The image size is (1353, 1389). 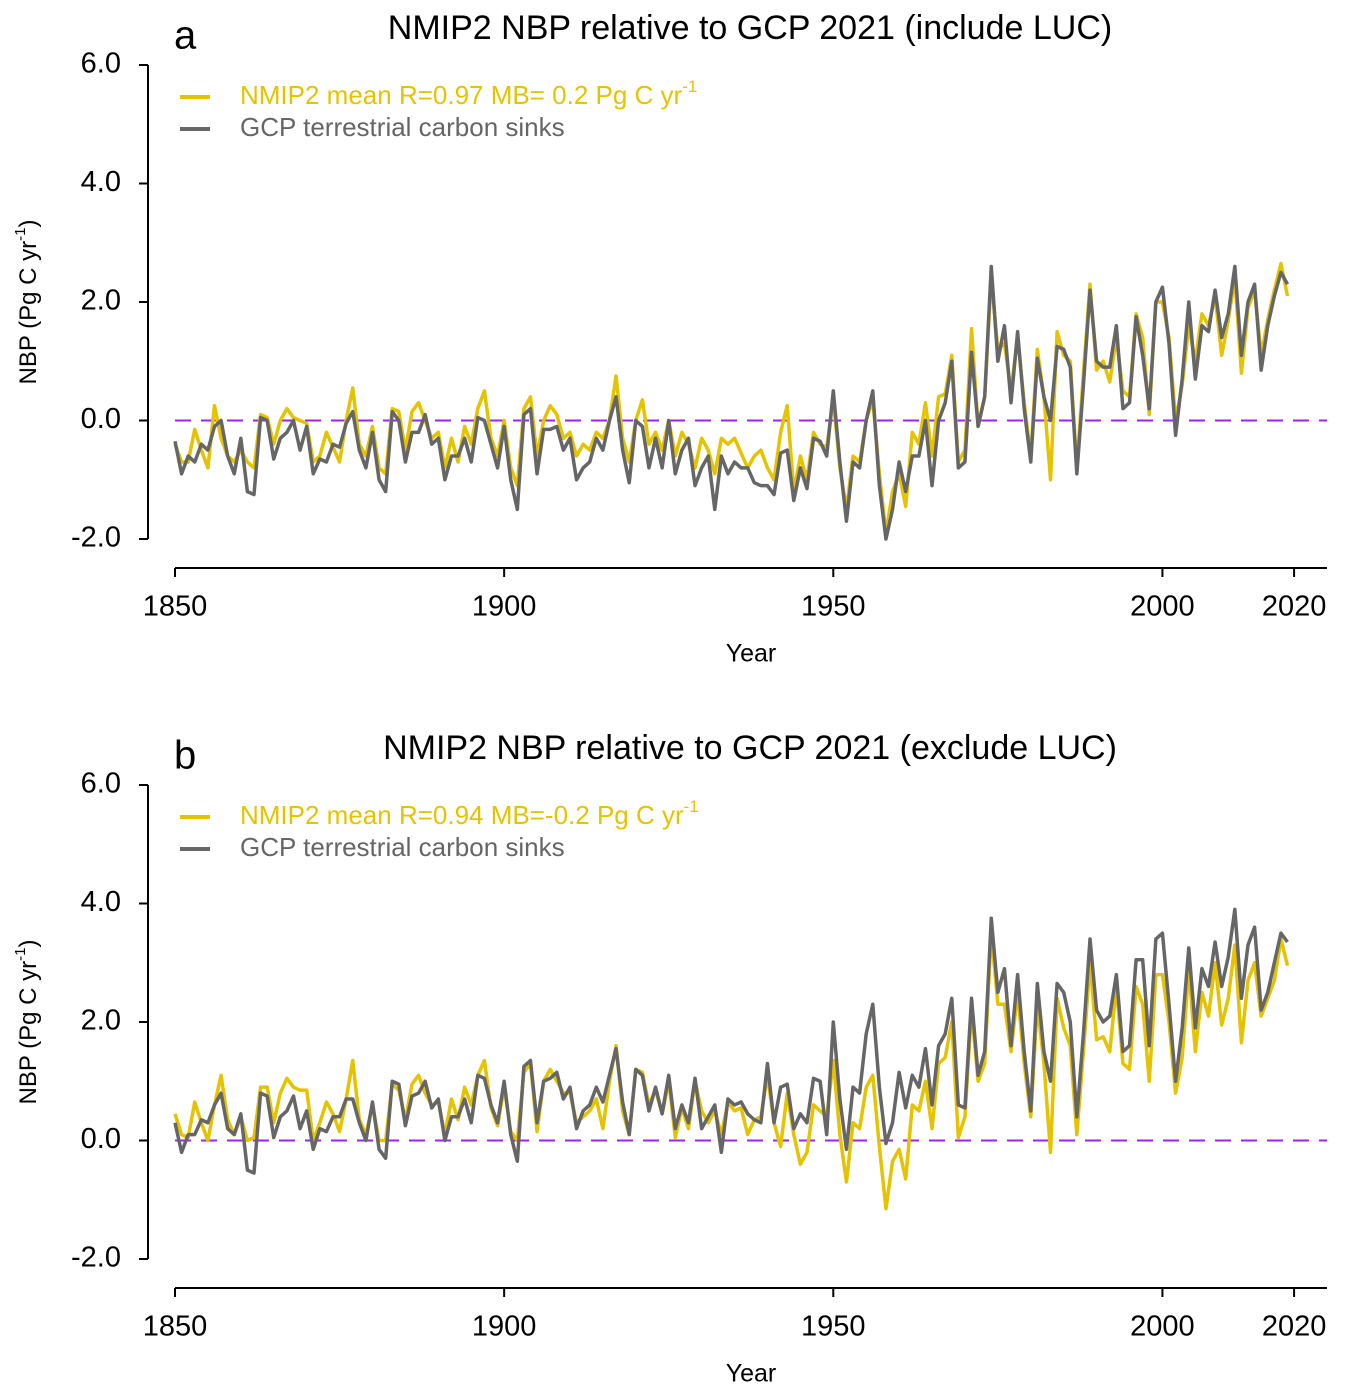 What do you see at coordinates (185, 756) in the screenshot?
I see `panel-label: b` at bounding box center [185, 756].